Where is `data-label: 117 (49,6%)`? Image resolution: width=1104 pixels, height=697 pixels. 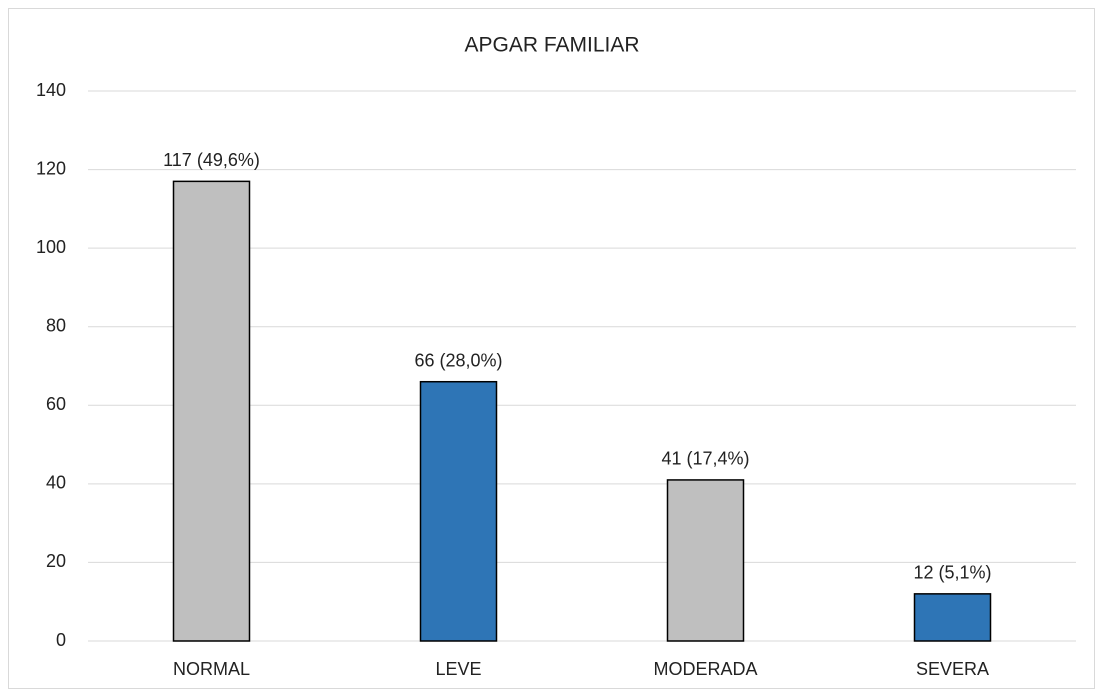
data-label: 117 (49,6%) is located at coordinates (211, 160).